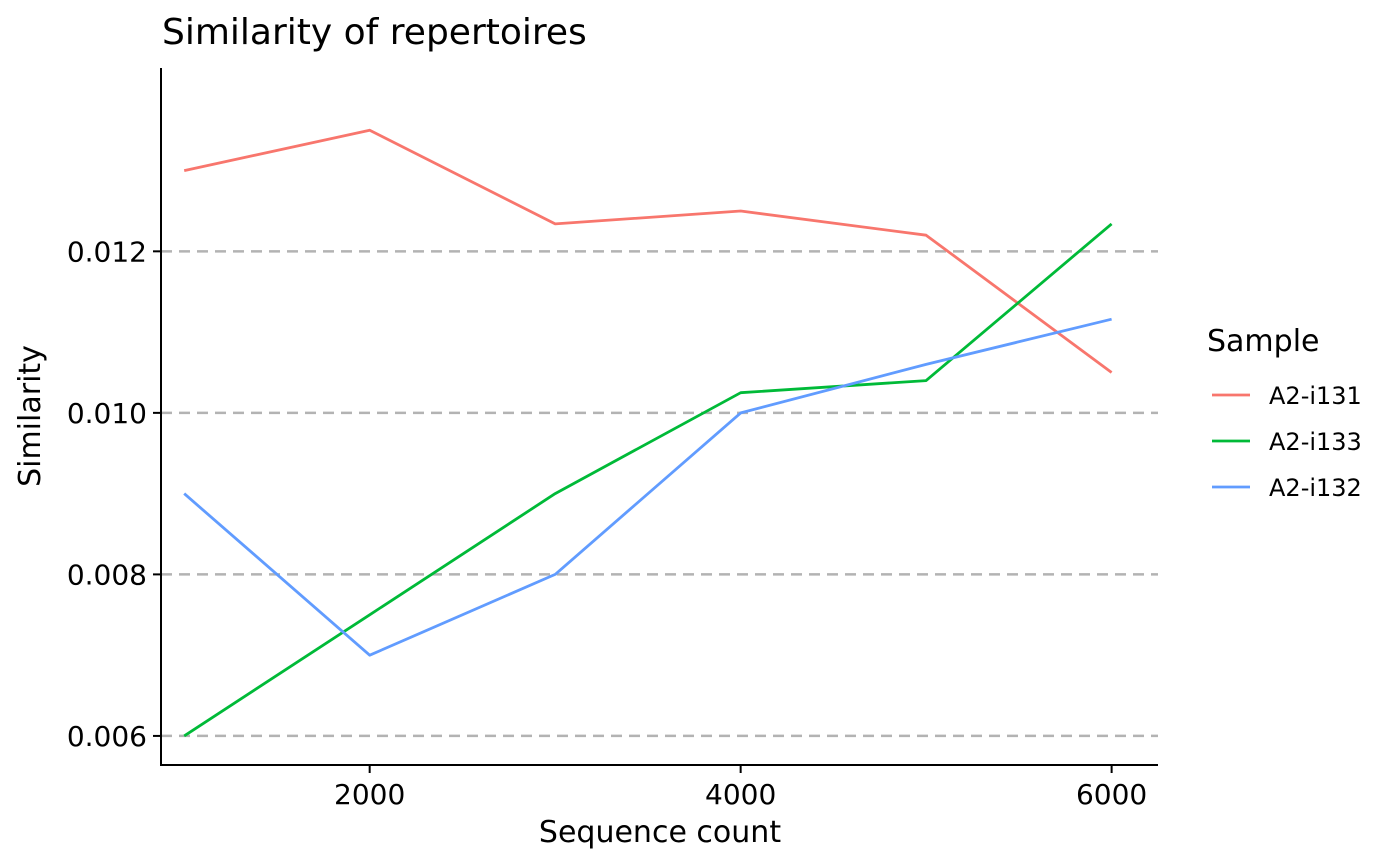 The height and width of the screenshot is (866, 1400). Describe the element at coordinates (107, 736) in the screenshot. I see `y-tick-label: 0.006` at that location.